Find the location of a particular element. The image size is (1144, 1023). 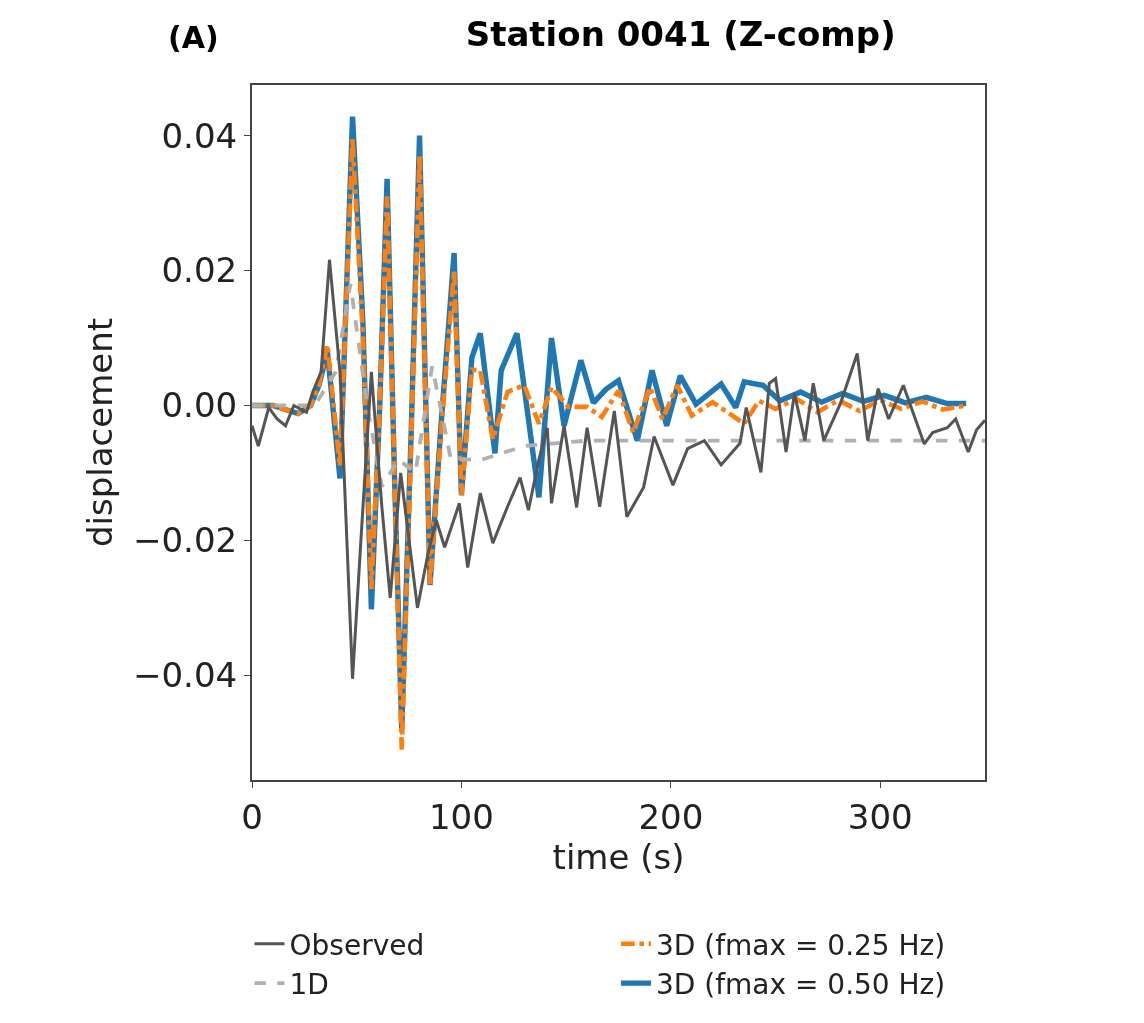

x-axis-title: time (s) is located at coordinates (618, 856).